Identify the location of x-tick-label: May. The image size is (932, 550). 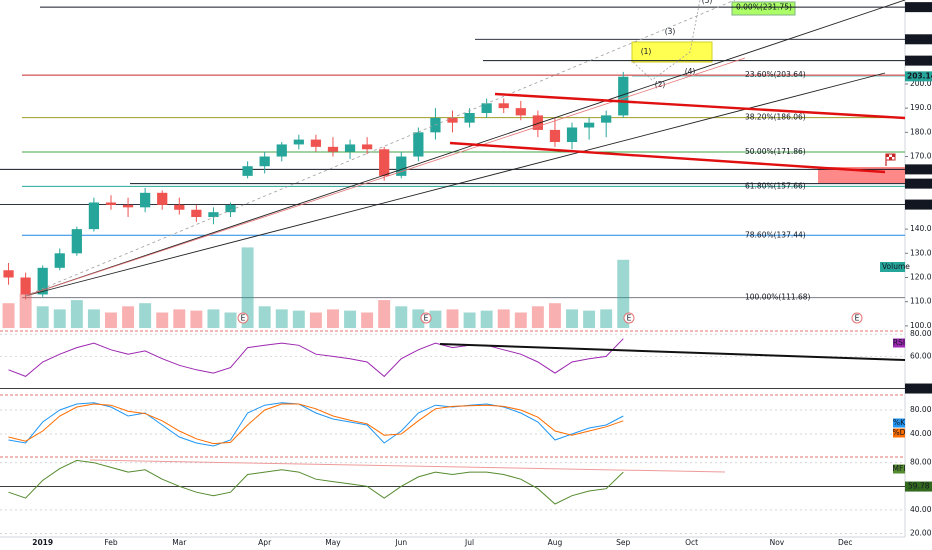
(333, 542).